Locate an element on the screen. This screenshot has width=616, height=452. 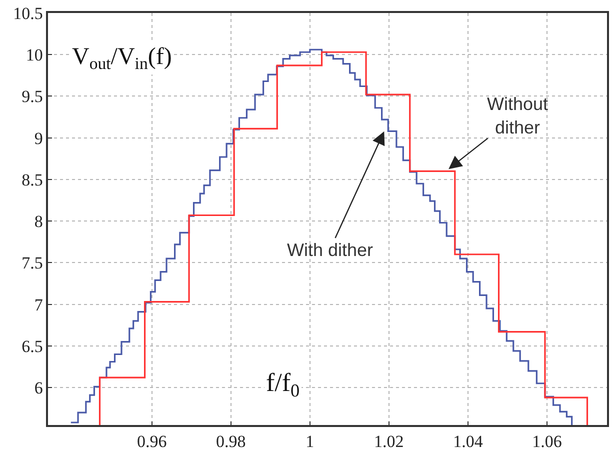
y-tick-label: 8.5 is located at coordinates (32, 180).